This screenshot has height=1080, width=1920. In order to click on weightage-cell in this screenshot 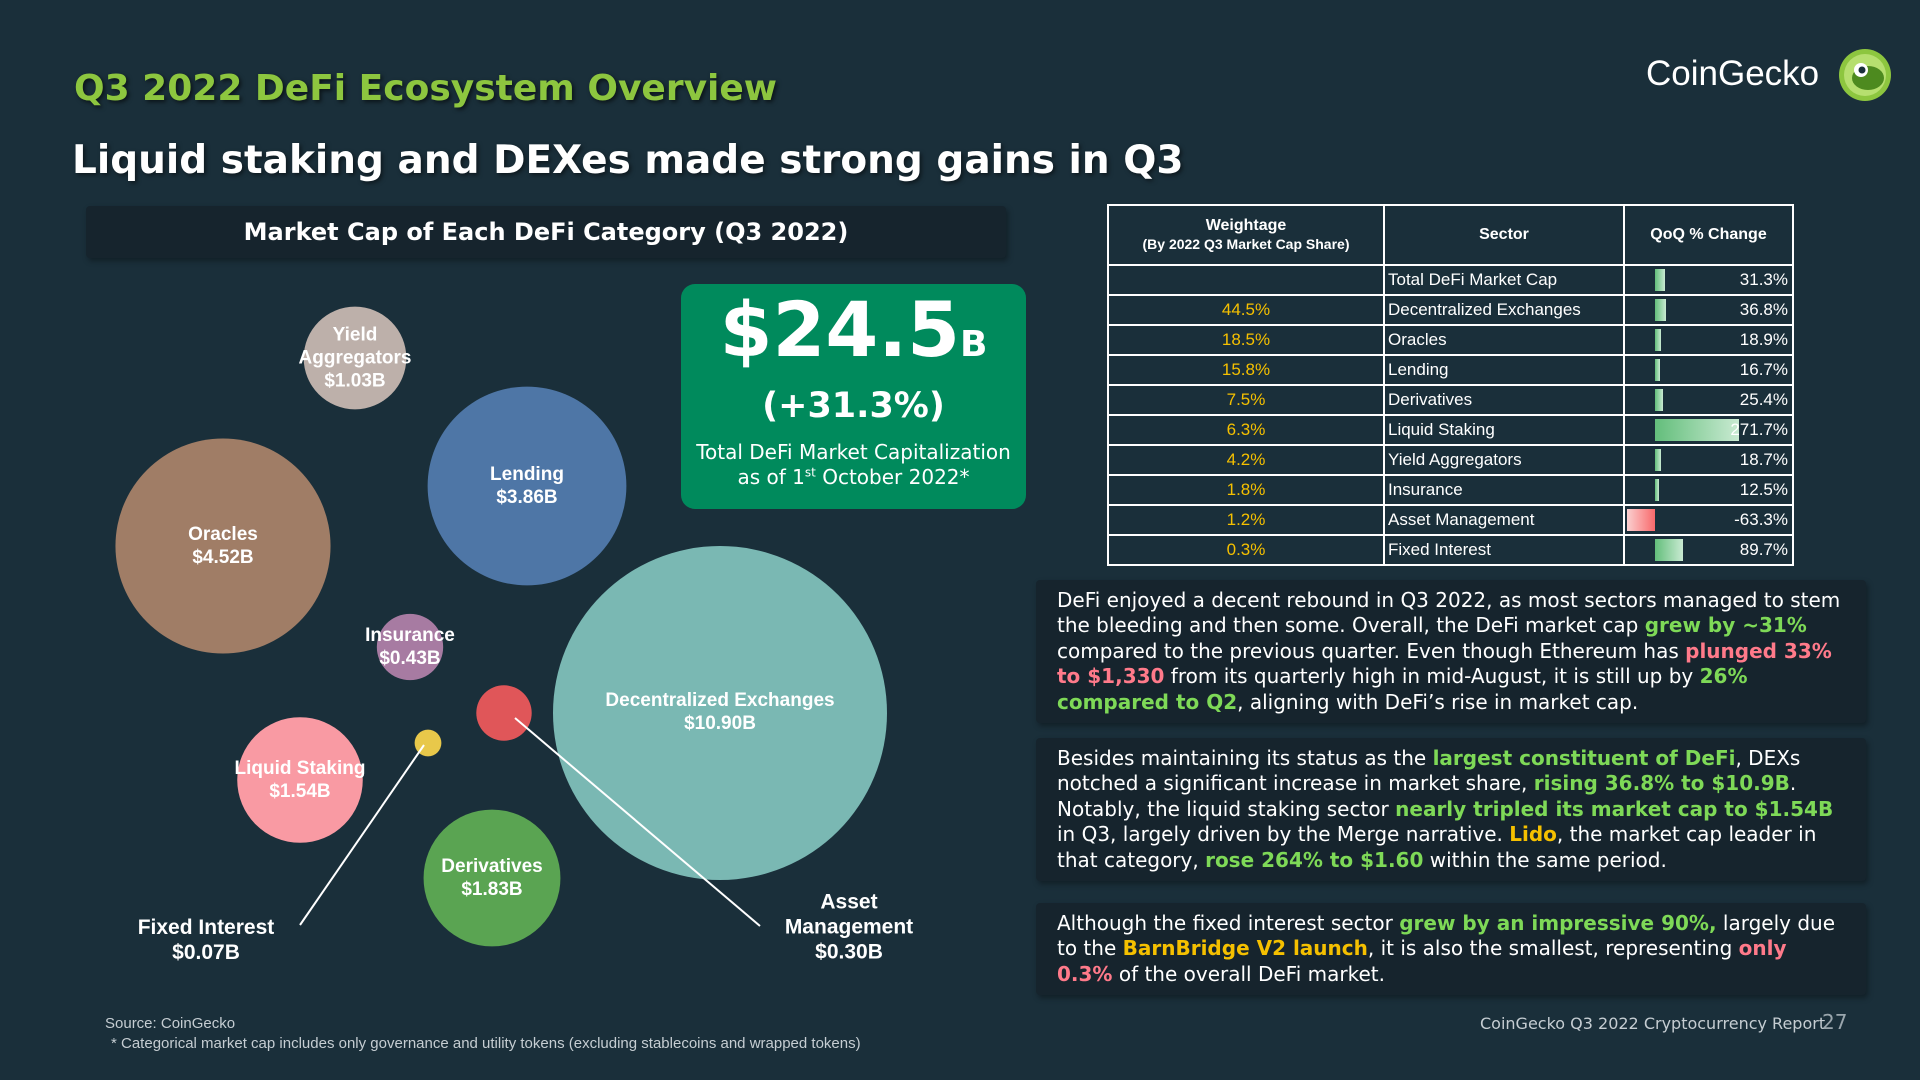, I will do `click(1246, 280)`.